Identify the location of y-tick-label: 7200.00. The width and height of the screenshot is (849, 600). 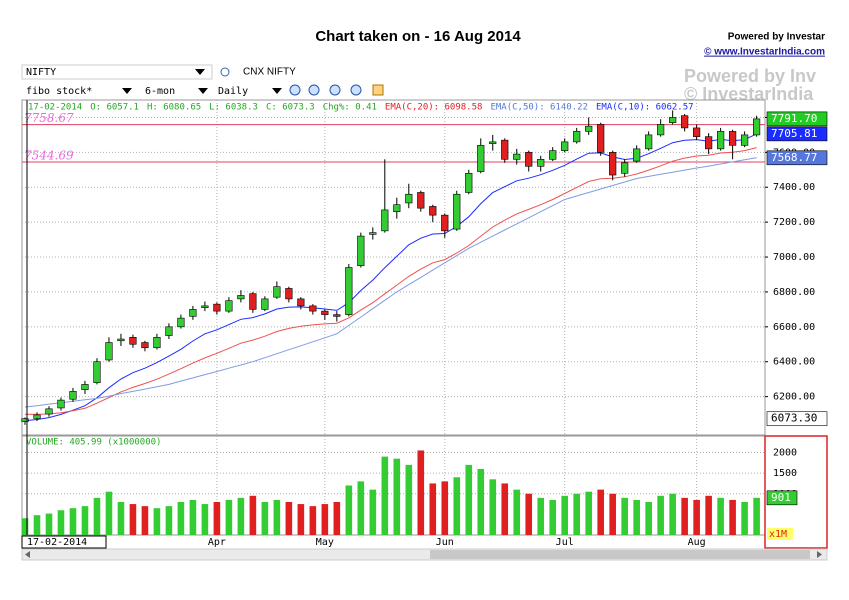
(794, 222).